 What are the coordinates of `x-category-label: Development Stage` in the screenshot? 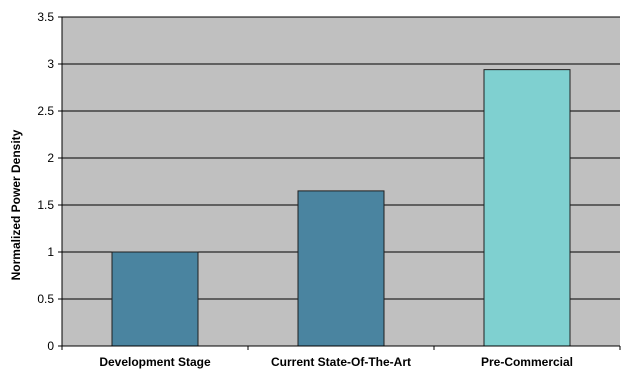 It's located at (155, 362).